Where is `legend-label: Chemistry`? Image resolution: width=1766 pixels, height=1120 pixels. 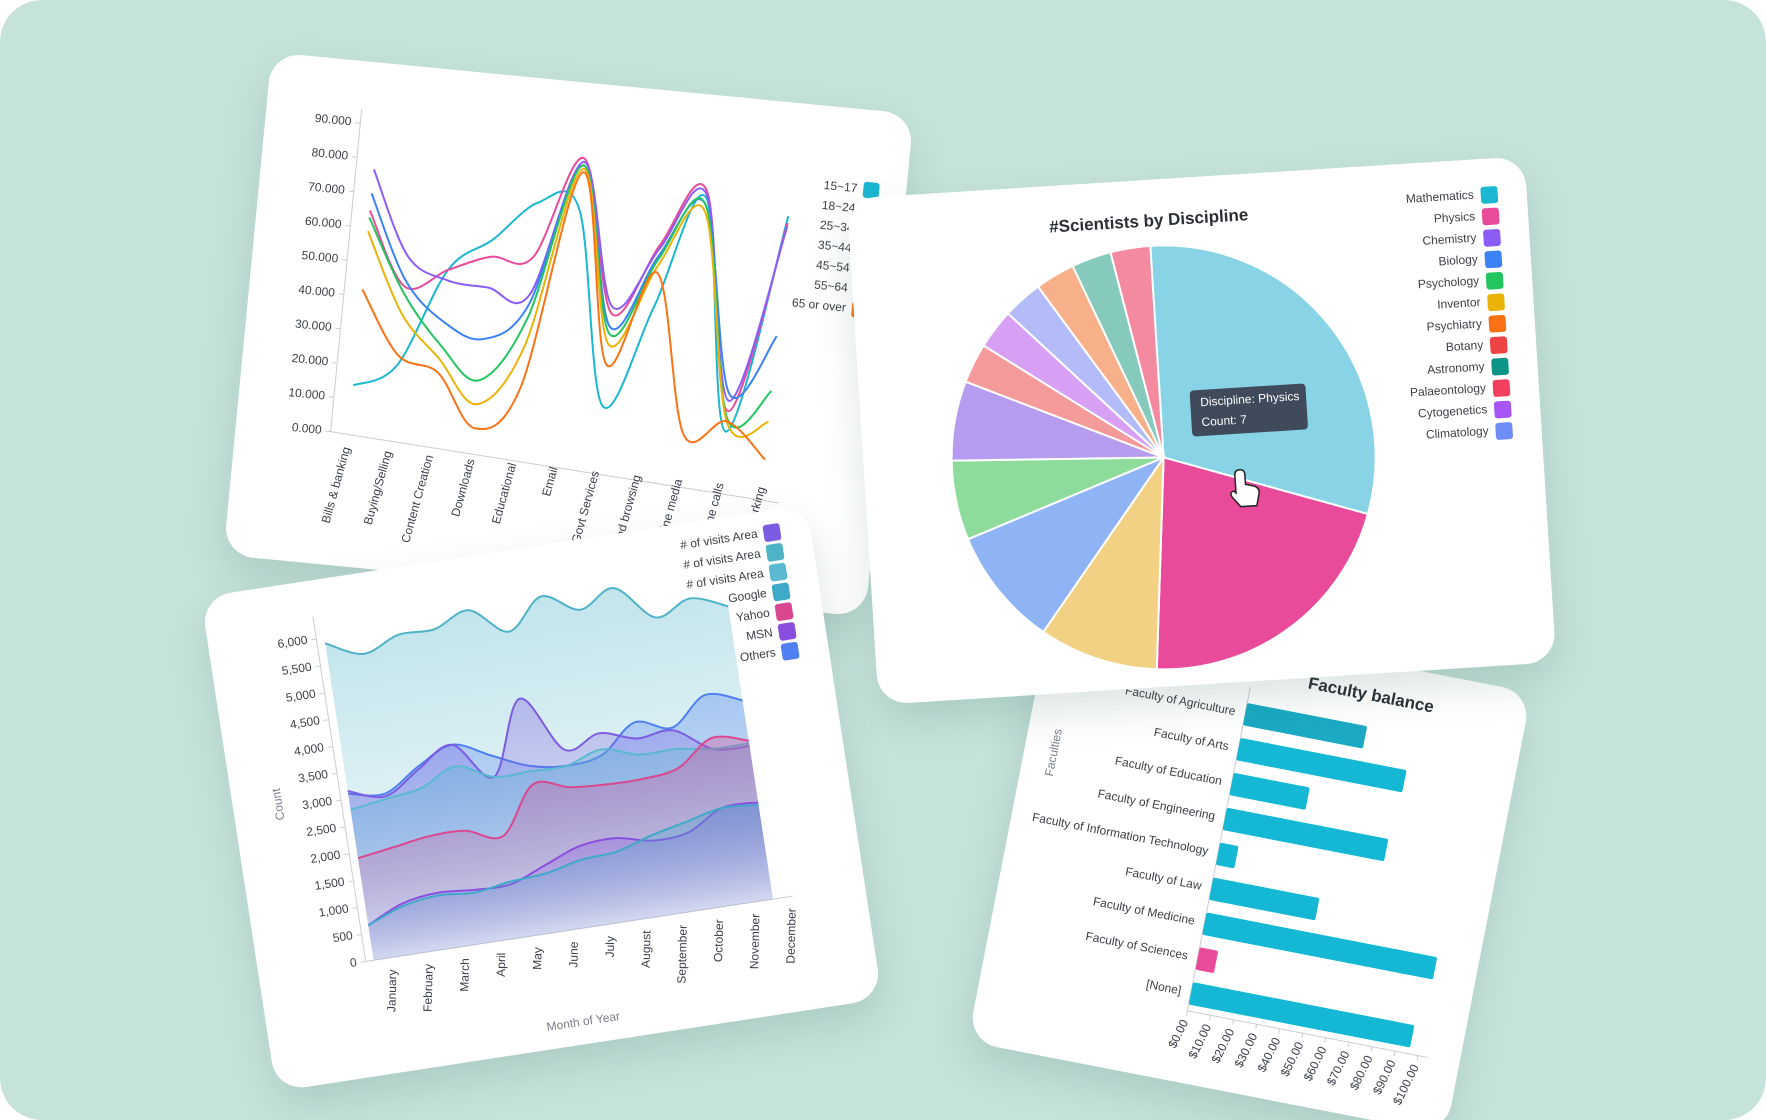
legend-label: Chemistry is located at coordinates (1449, 239).